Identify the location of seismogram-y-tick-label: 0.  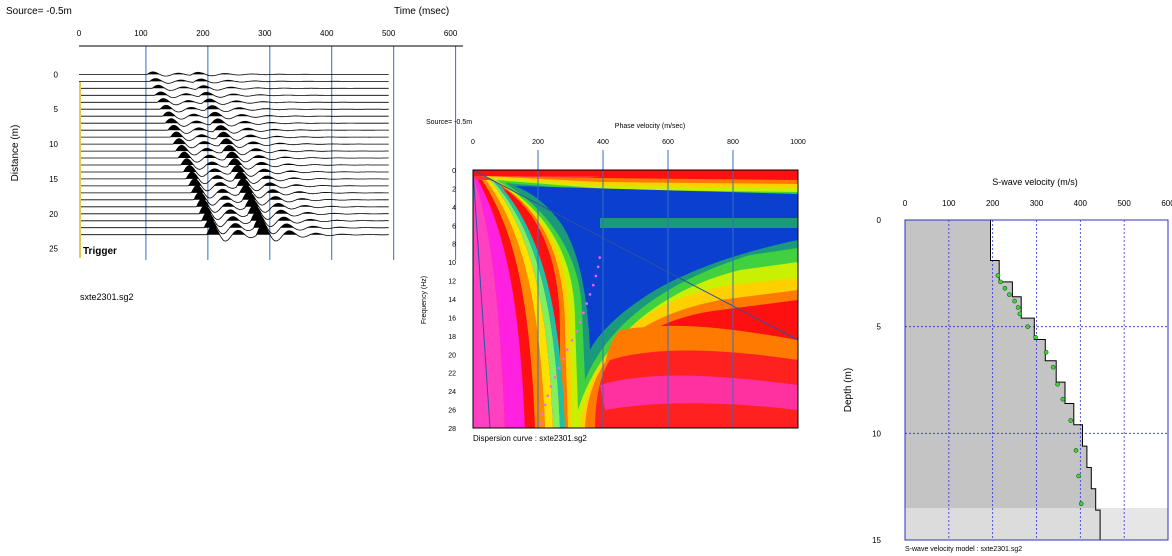
(56, 74).